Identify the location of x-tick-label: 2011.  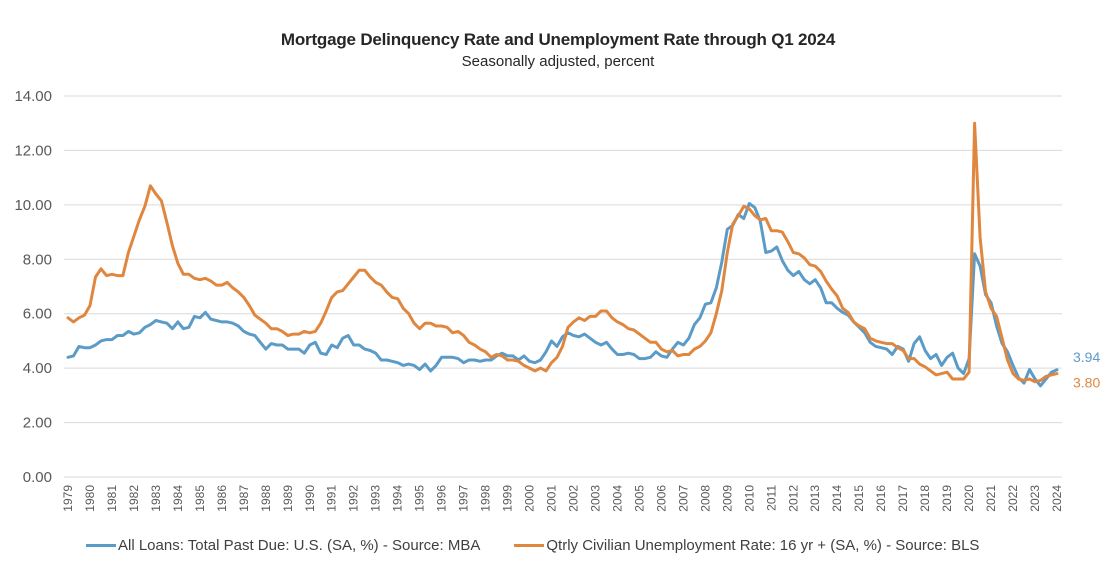
(771, 498).